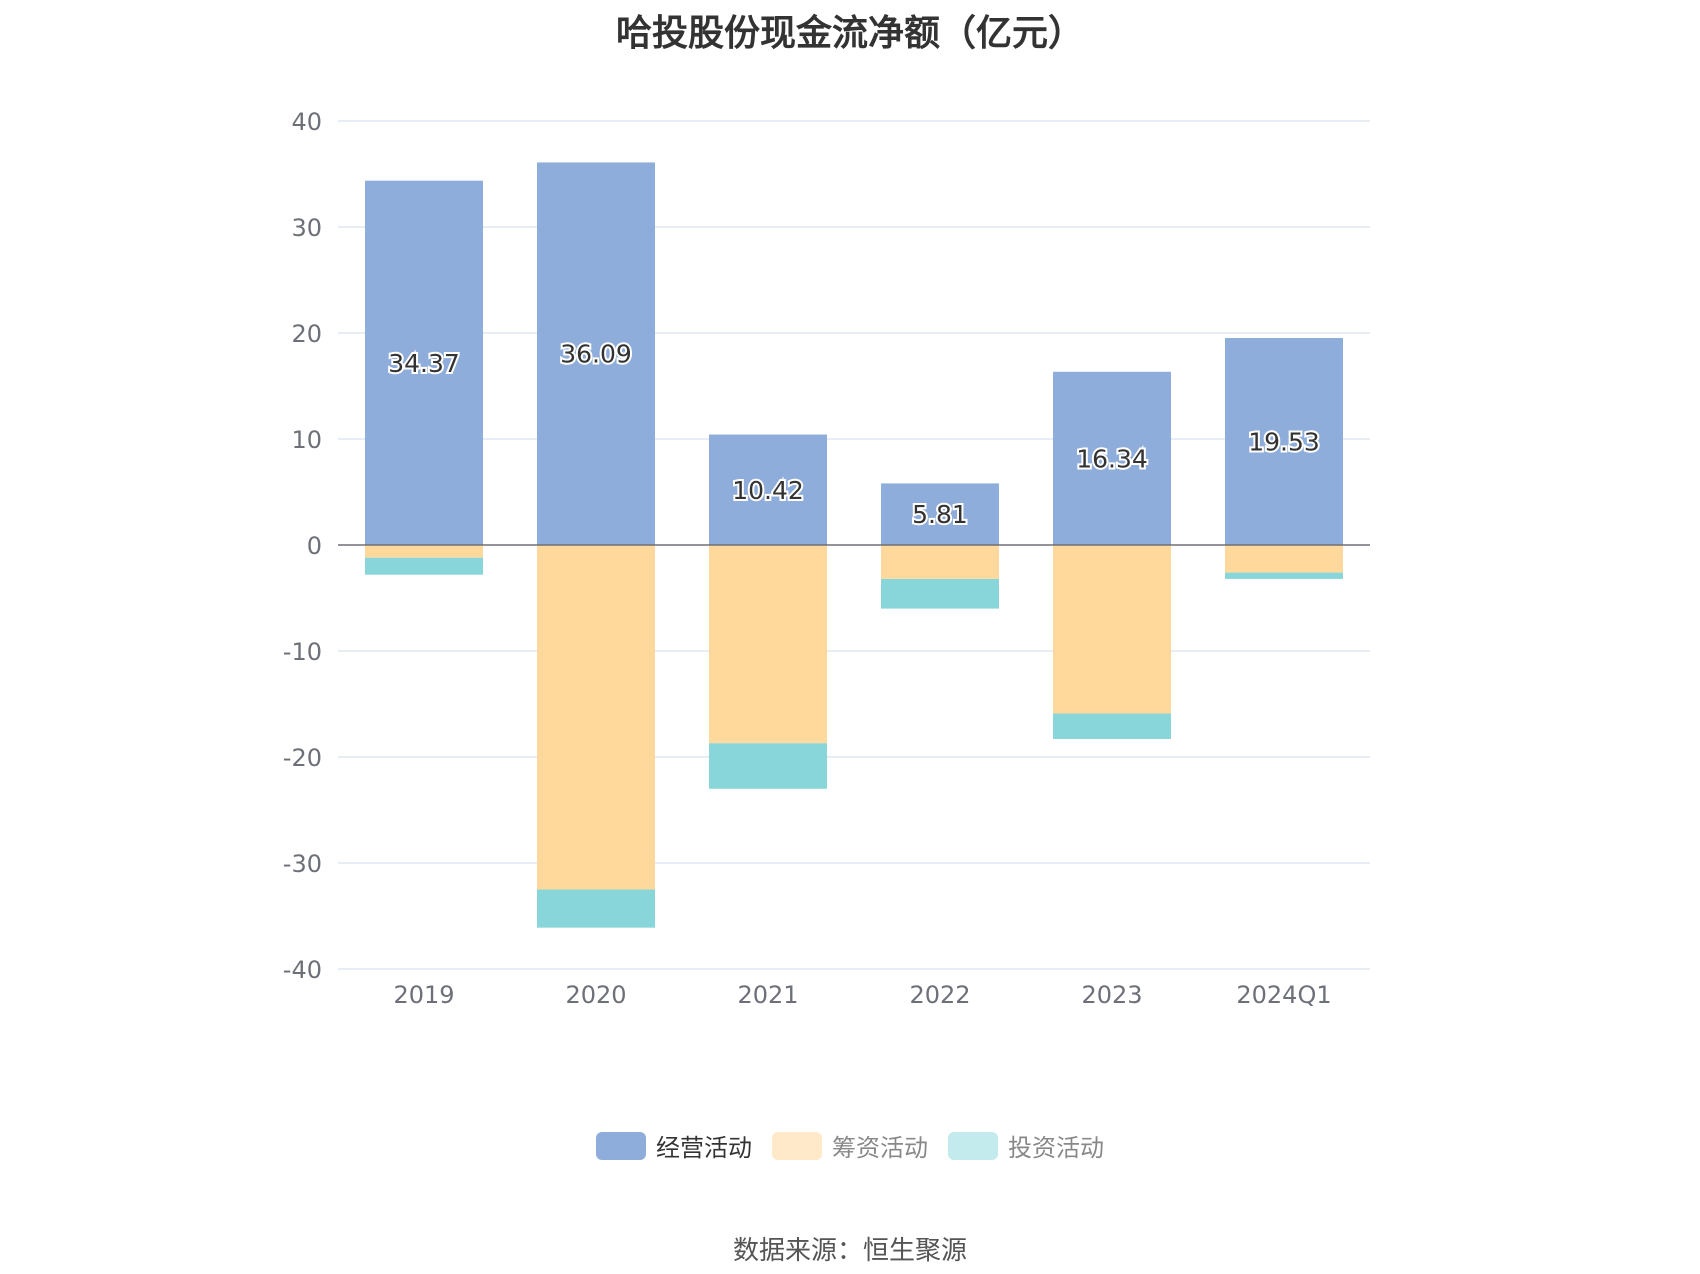 The height and width of the screenshot is (1274, 1700). I want to click on legend-item-operating: 经营活动, so click(674, 1145).